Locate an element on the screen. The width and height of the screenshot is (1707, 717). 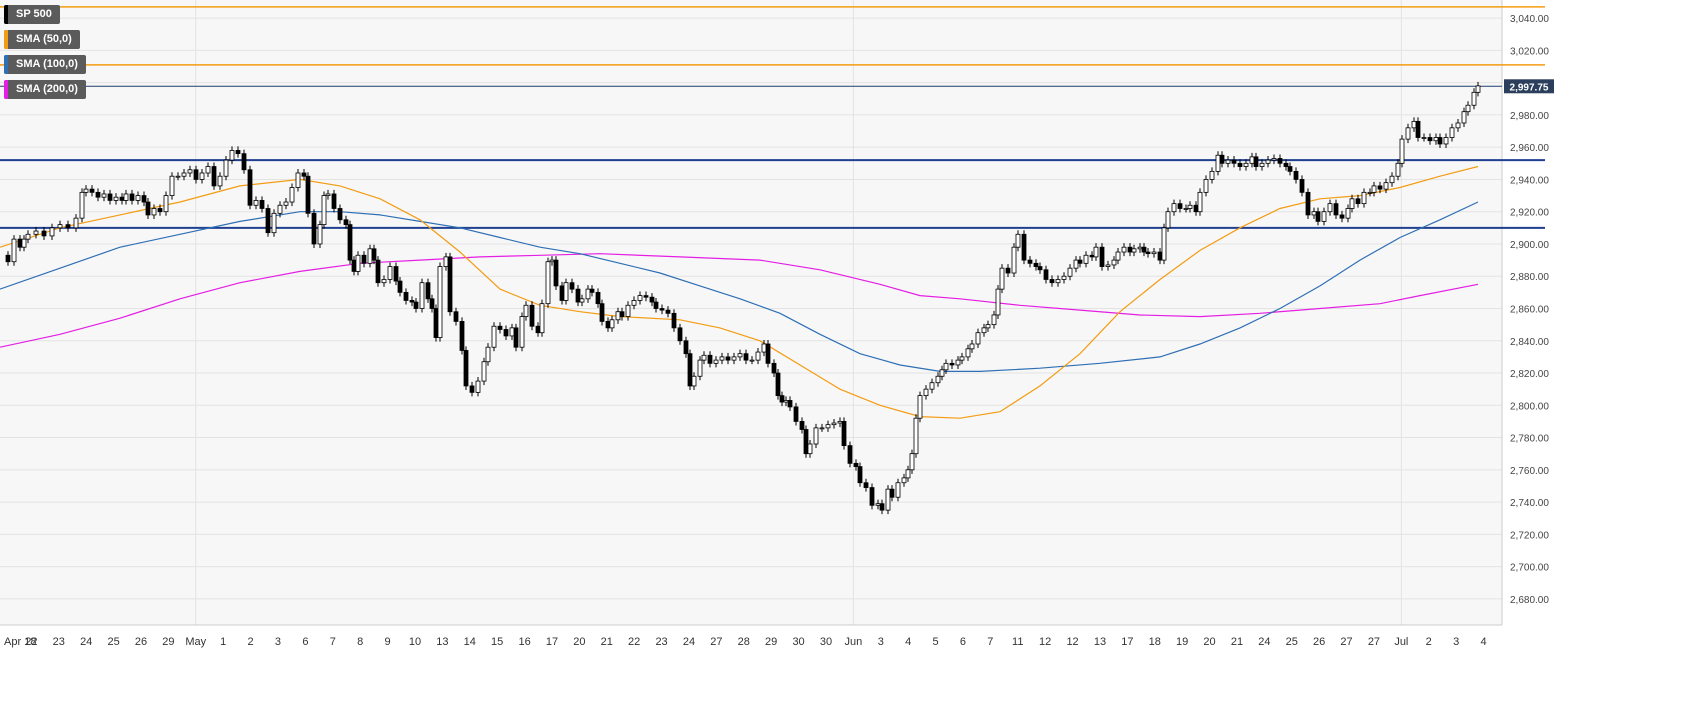
y-tick-label: 3,040.00 is located at coordinates (1529, 19).